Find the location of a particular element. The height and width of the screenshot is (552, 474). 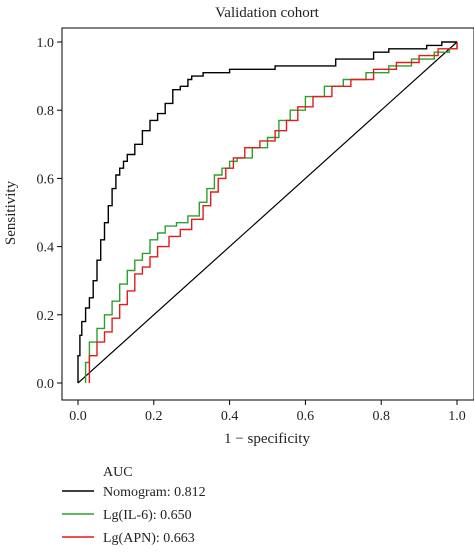

y-tick-label: 0.0 is located at coordinates (46, 384).